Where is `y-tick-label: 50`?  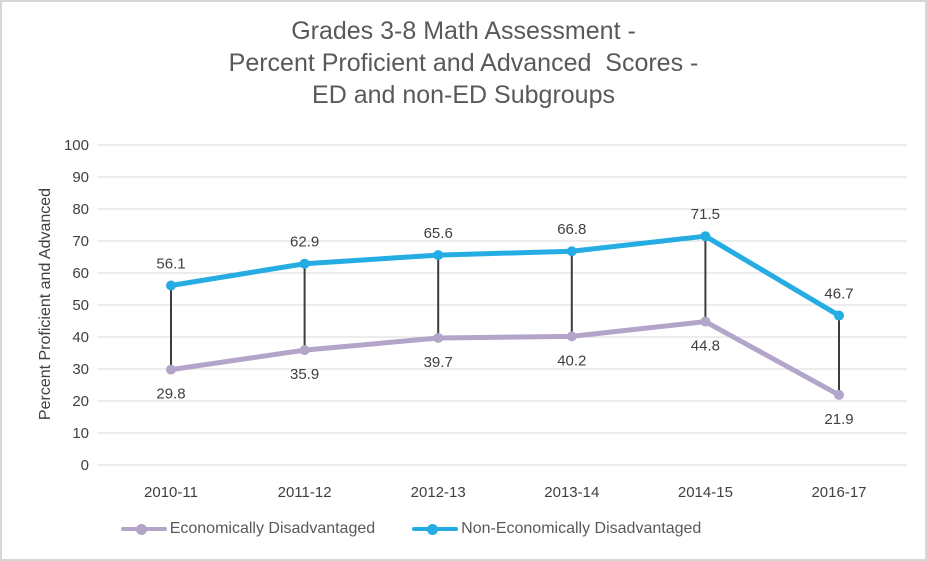 y-tick-label: 50 is located at coordinates (80, 305).